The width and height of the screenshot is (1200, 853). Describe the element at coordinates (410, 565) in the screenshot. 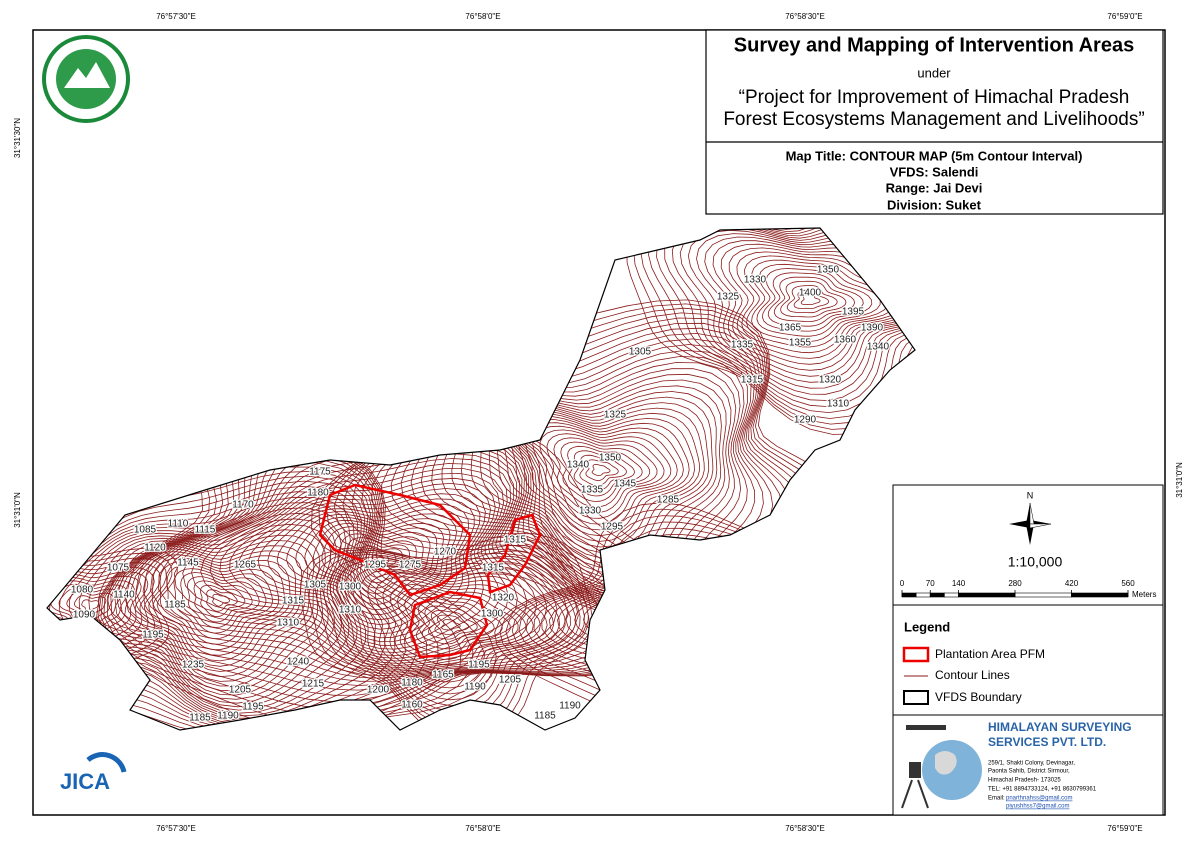

I see `contour-label: 1275` at that location.